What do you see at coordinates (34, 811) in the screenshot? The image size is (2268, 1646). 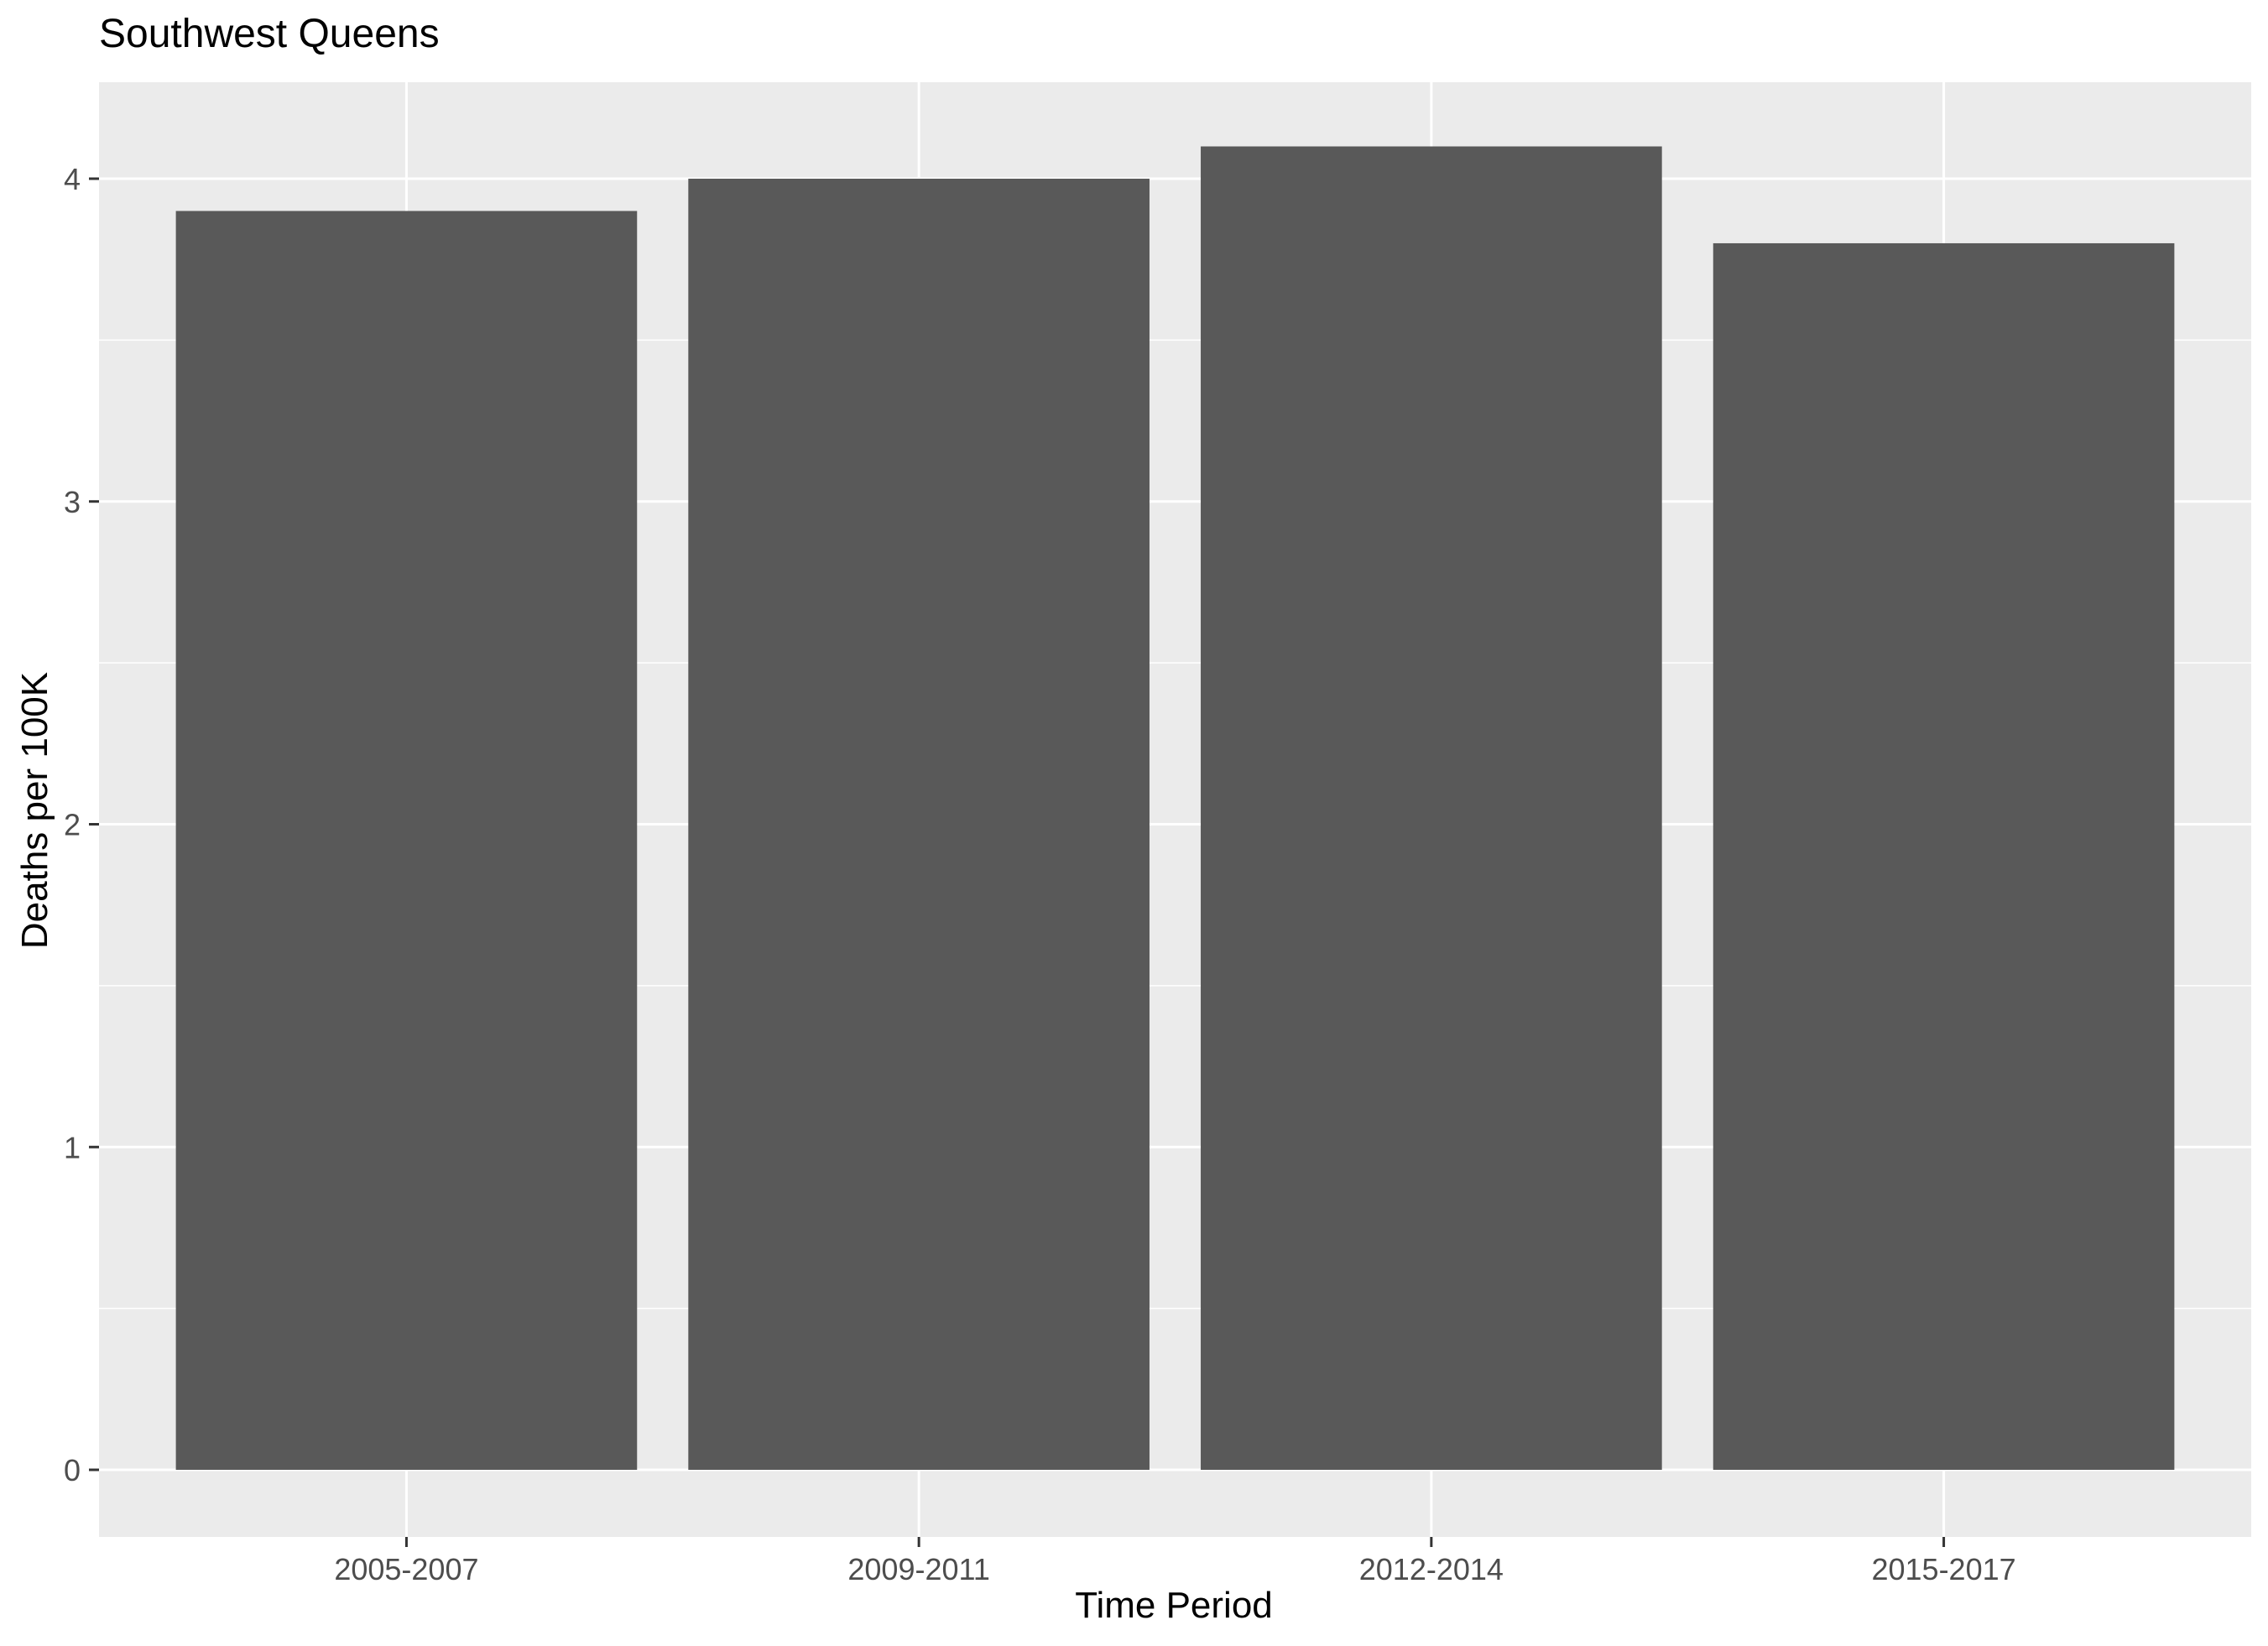 I see `y-axis-title: Deaths per 100K` at bounding box center [34, 811].